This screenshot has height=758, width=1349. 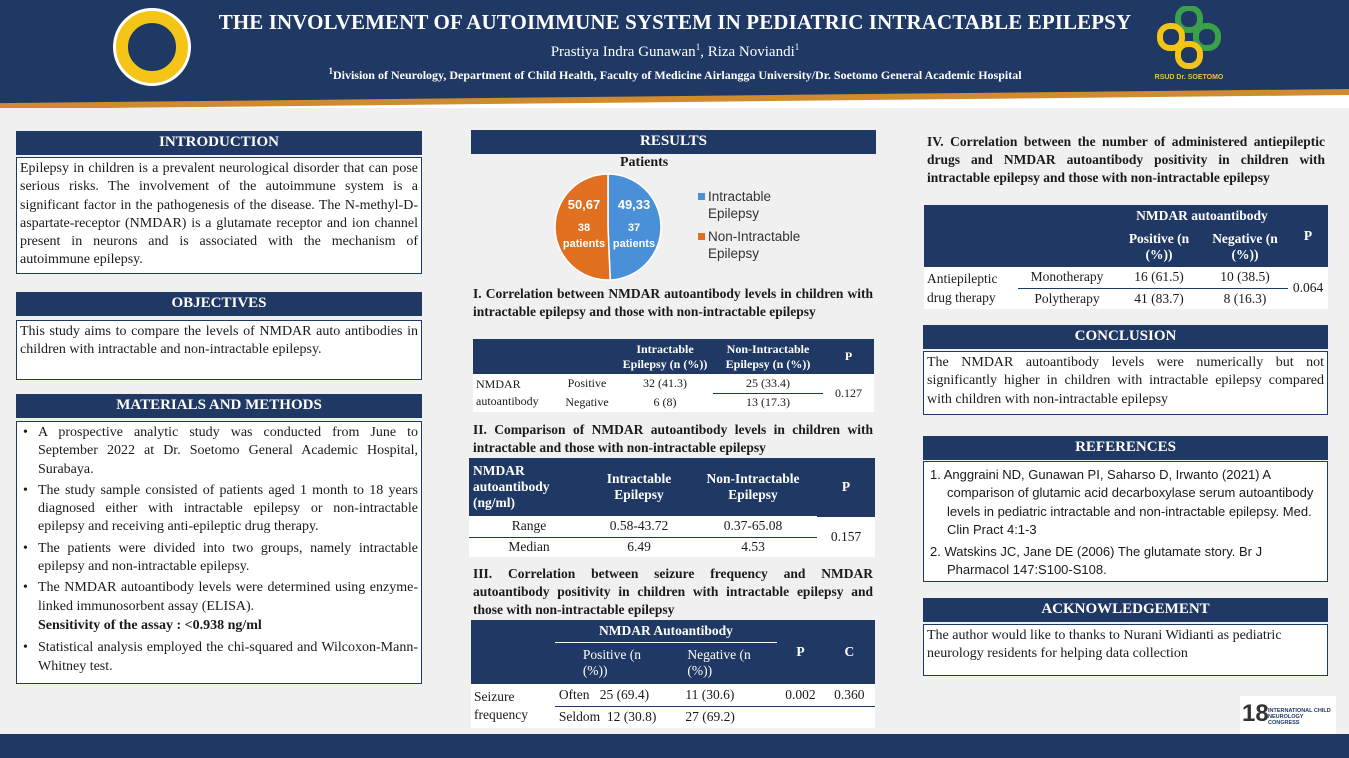 I want to click on t1-row2-intractable: 6 (8), so click(x=665, y=402).